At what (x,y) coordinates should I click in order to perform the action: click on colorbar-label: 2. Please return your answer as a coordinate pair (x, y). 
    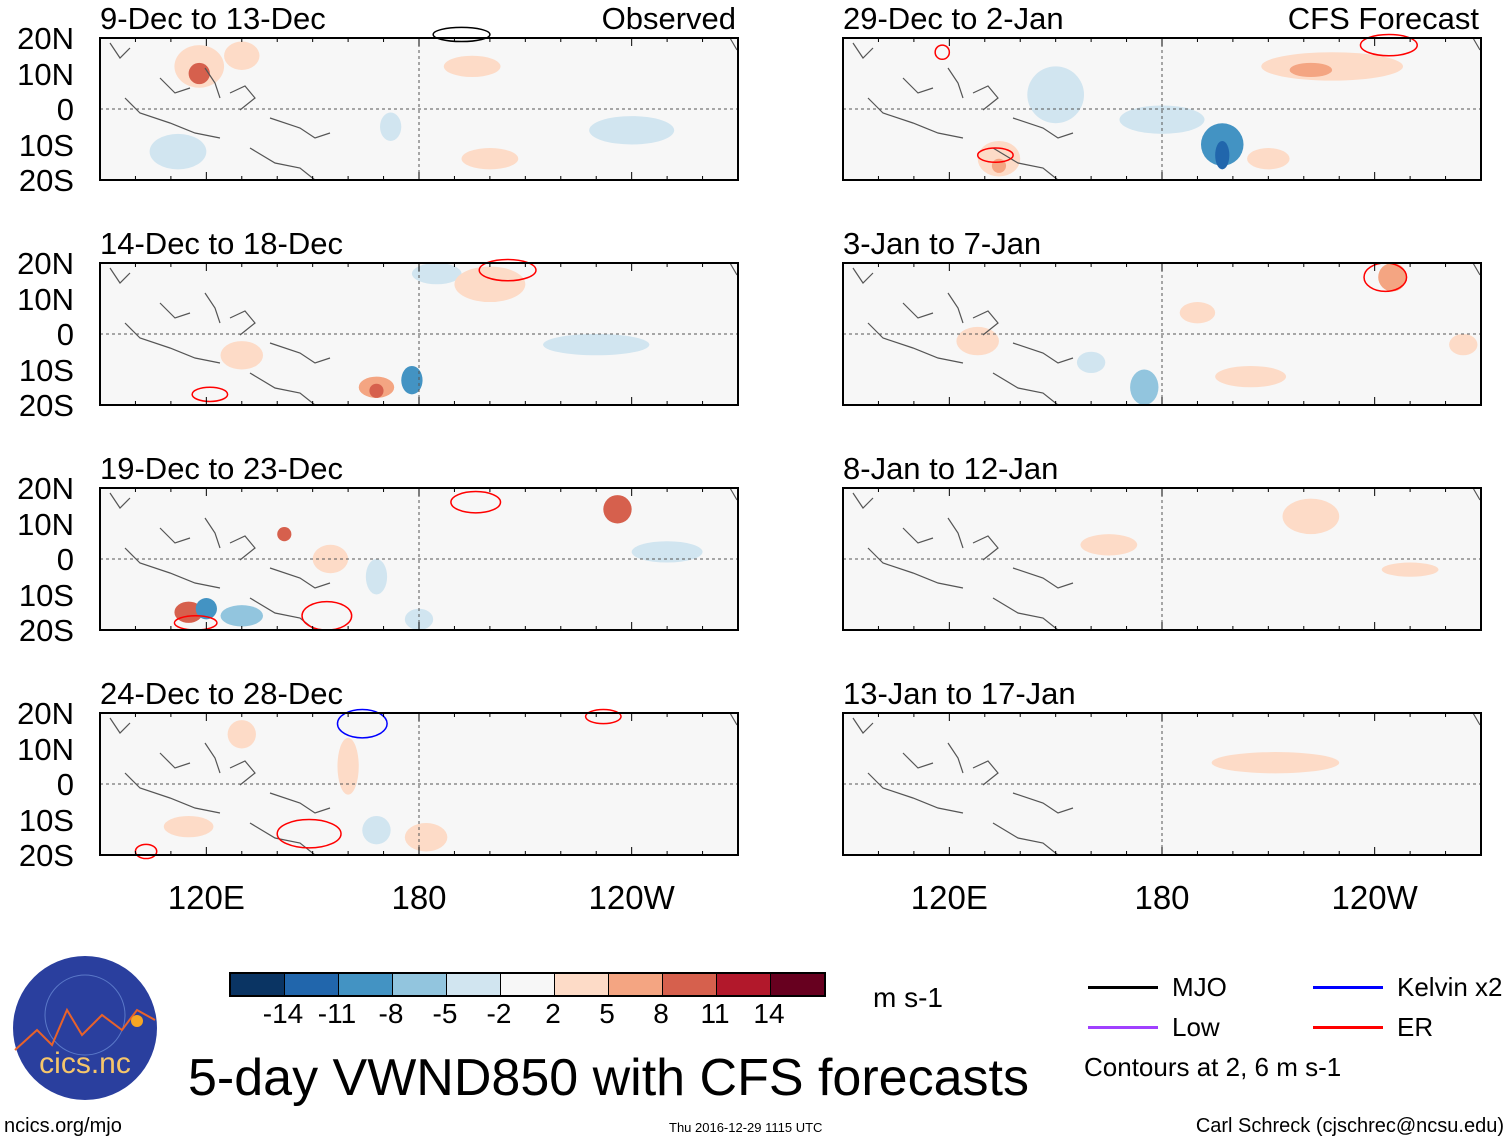
    Looking at the image, I should click on (553, 1013).